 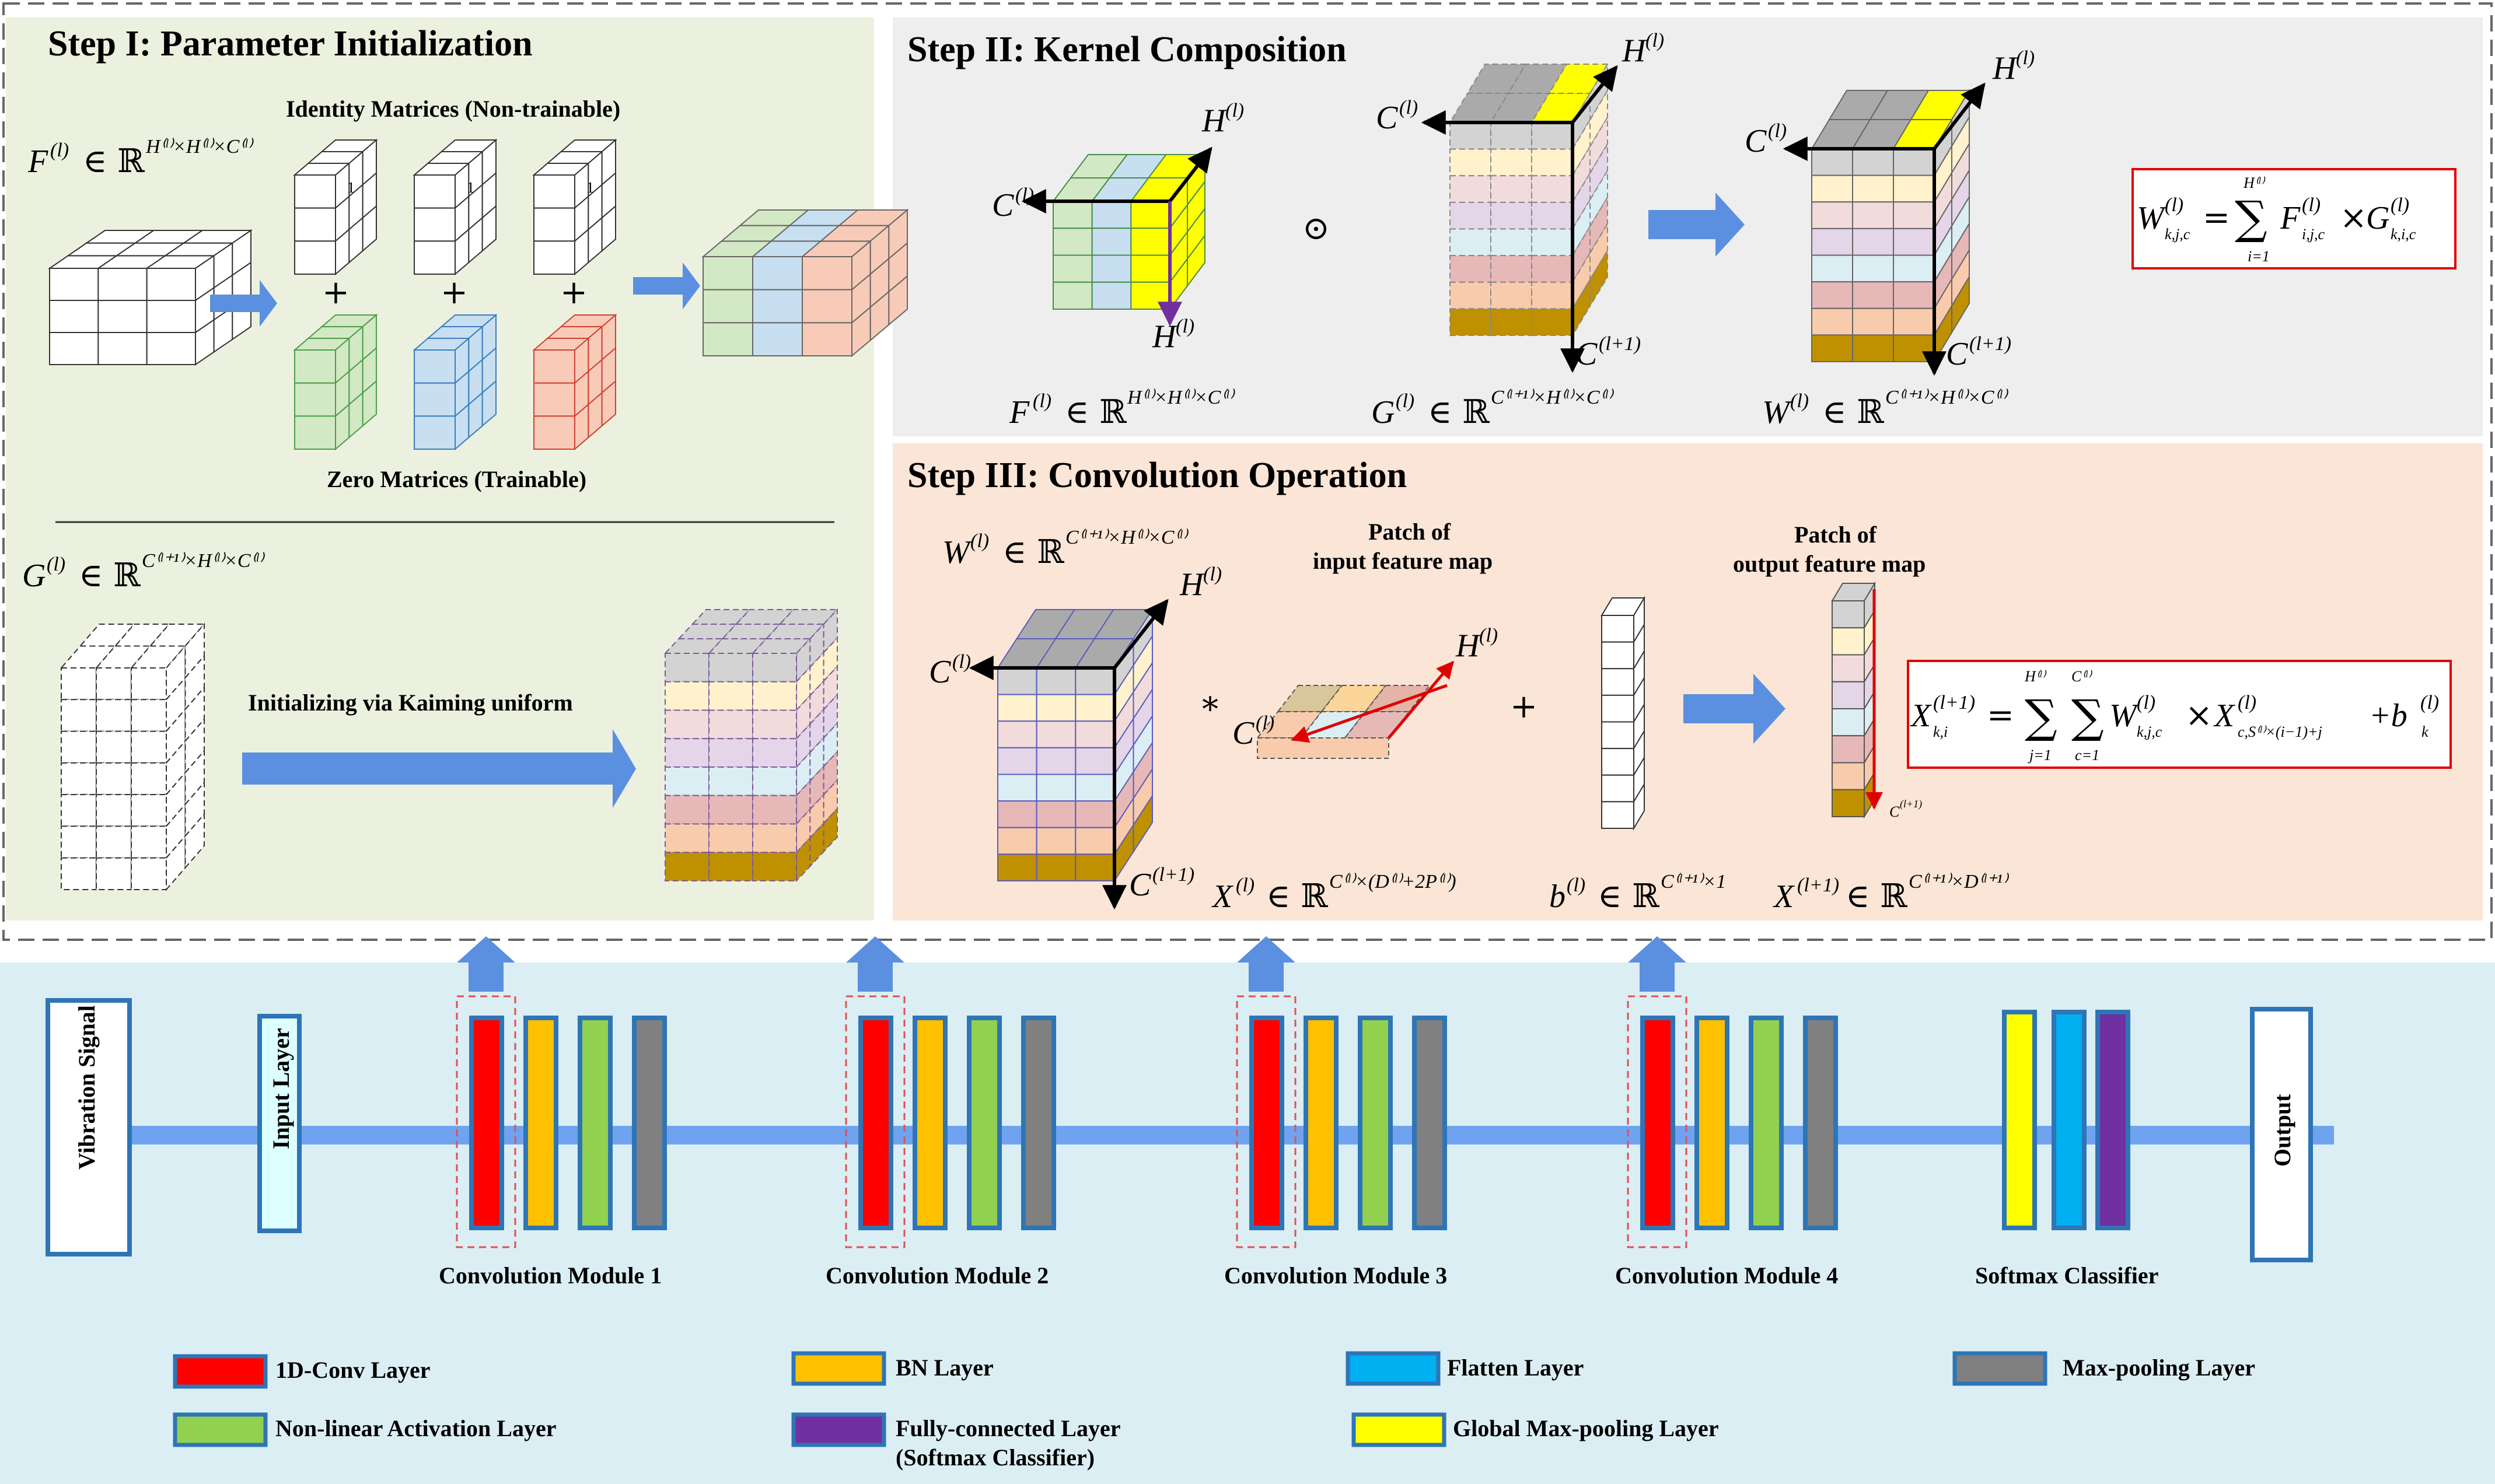 I want to click on s3-formula-b-sub: k, so click(x=2424, y=731).